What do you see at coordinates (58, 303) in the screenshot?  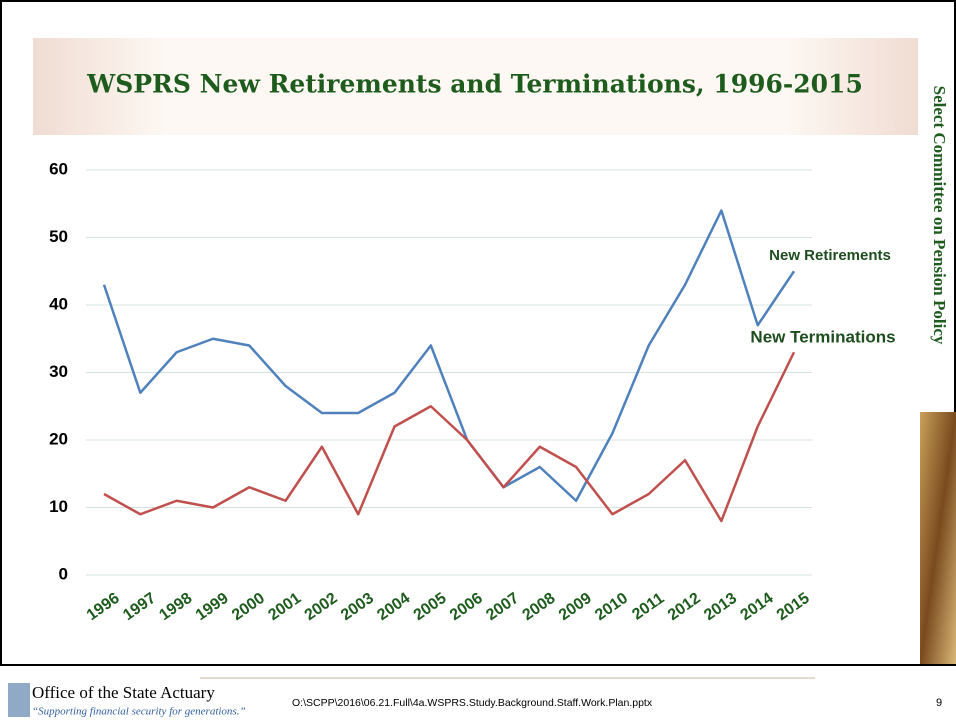 I see `y-tick-label: 40` at bounding box center [58, 303].